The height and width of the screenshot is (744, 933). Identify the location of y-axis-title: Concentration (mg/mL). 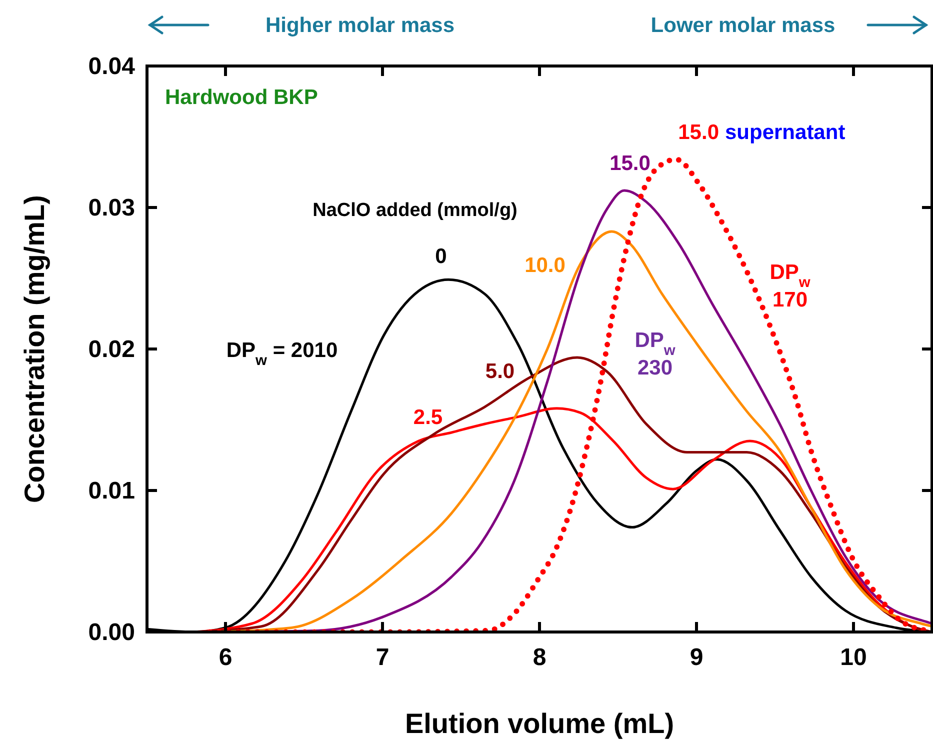
(34, 349).